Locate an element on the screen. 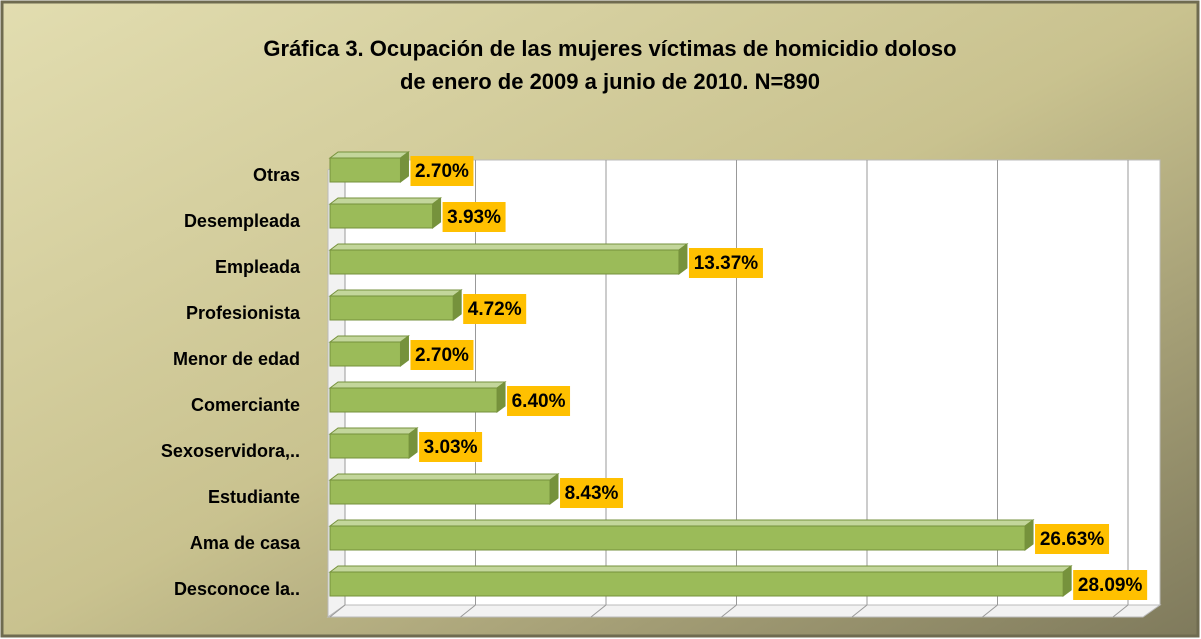 Image resolution: width=1201 pixels, height=639 pixels. y-tick-label: Desconoce la.. is located at coordinates (237, 589).